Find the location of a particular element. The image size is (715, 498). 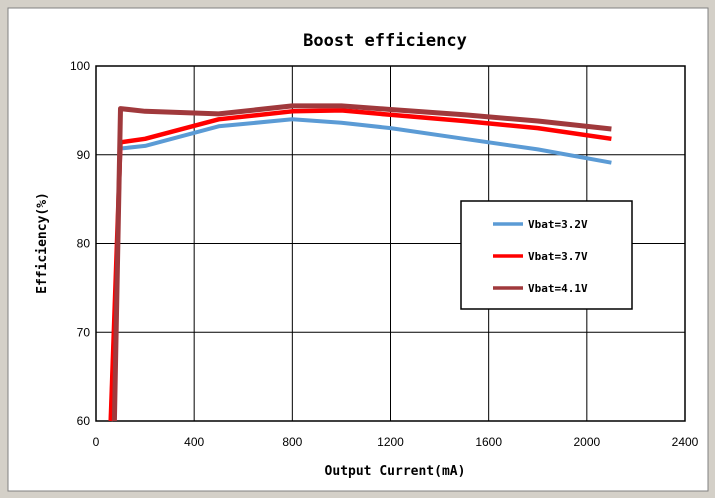

x-tick-label: 2000 is located at coordinates (586, 442).